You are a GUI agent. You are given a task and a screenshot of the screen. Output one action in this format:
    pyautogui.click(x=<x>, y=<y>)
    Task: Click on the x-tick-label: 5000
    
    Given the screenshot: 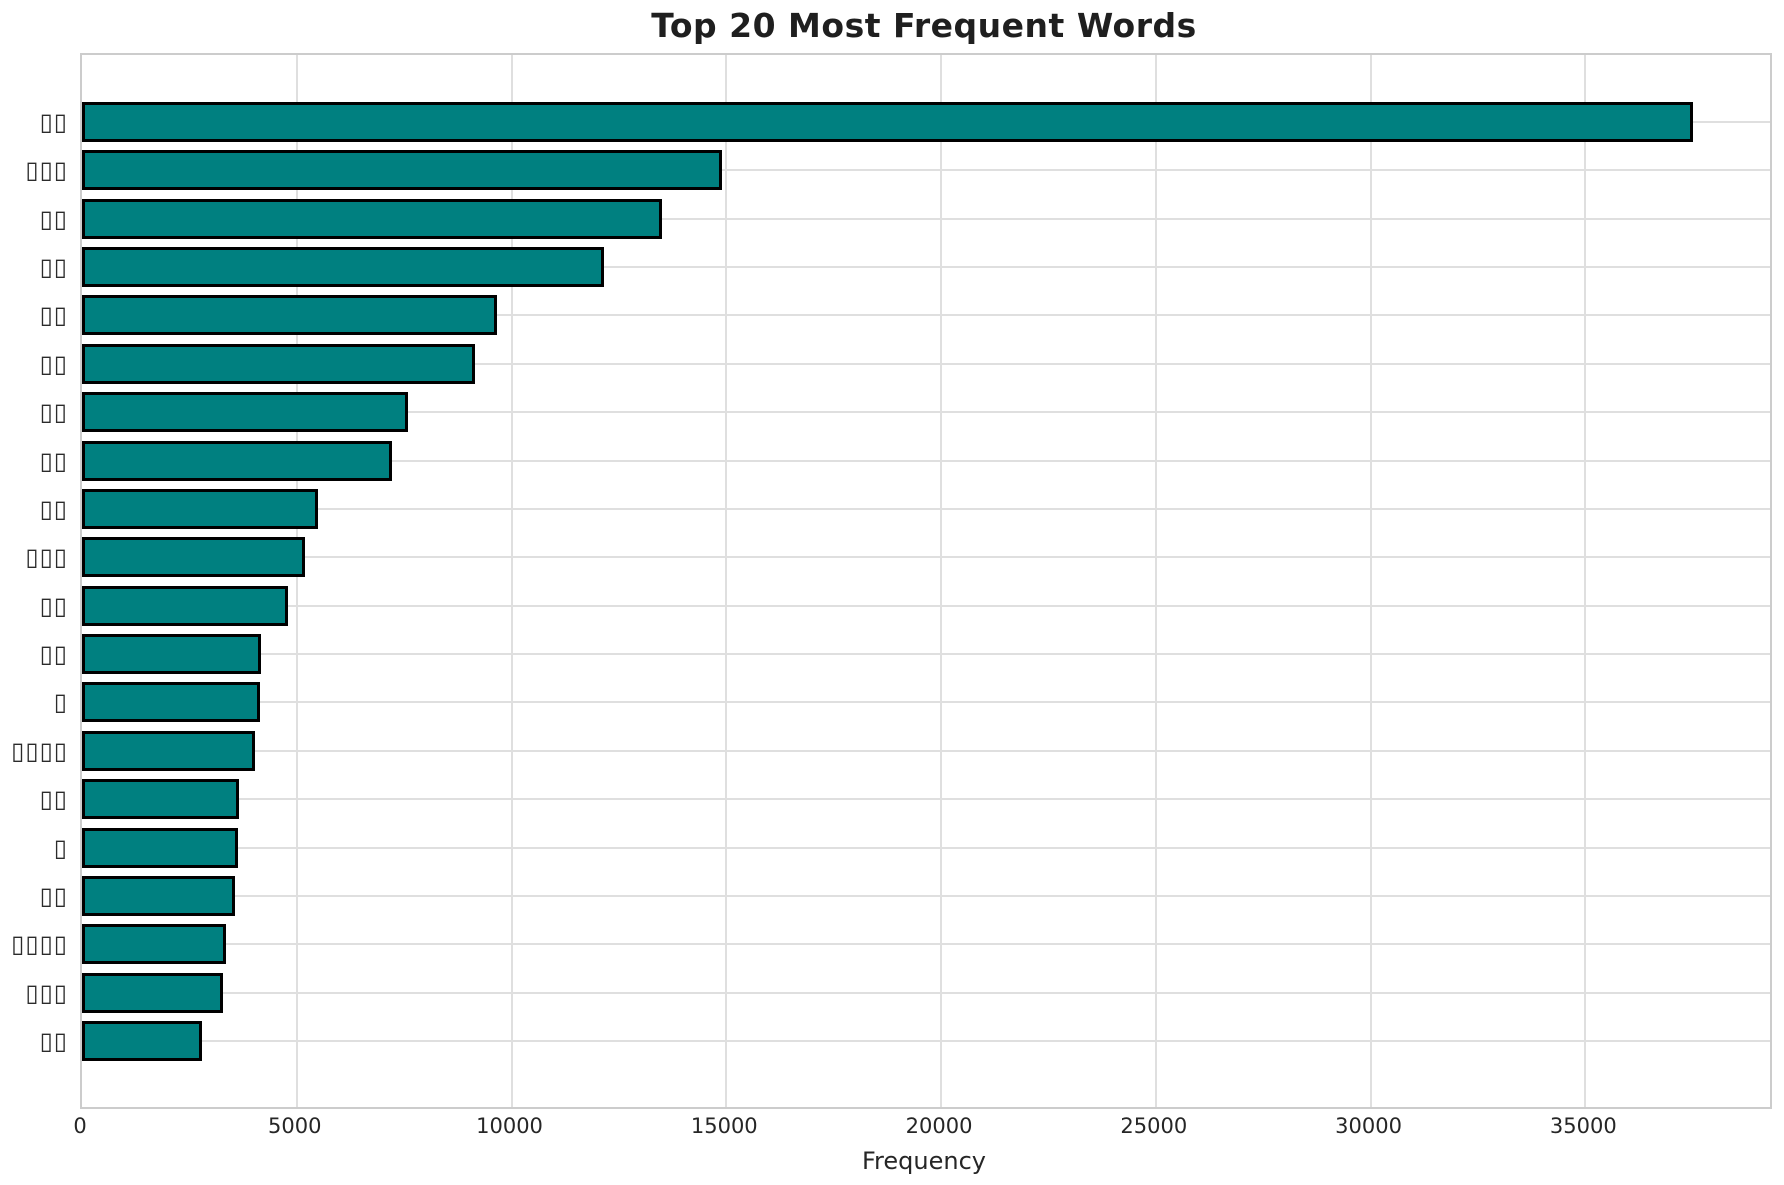 What is the action you would take?
    pyautogui.click(x=295, y=1126)
    